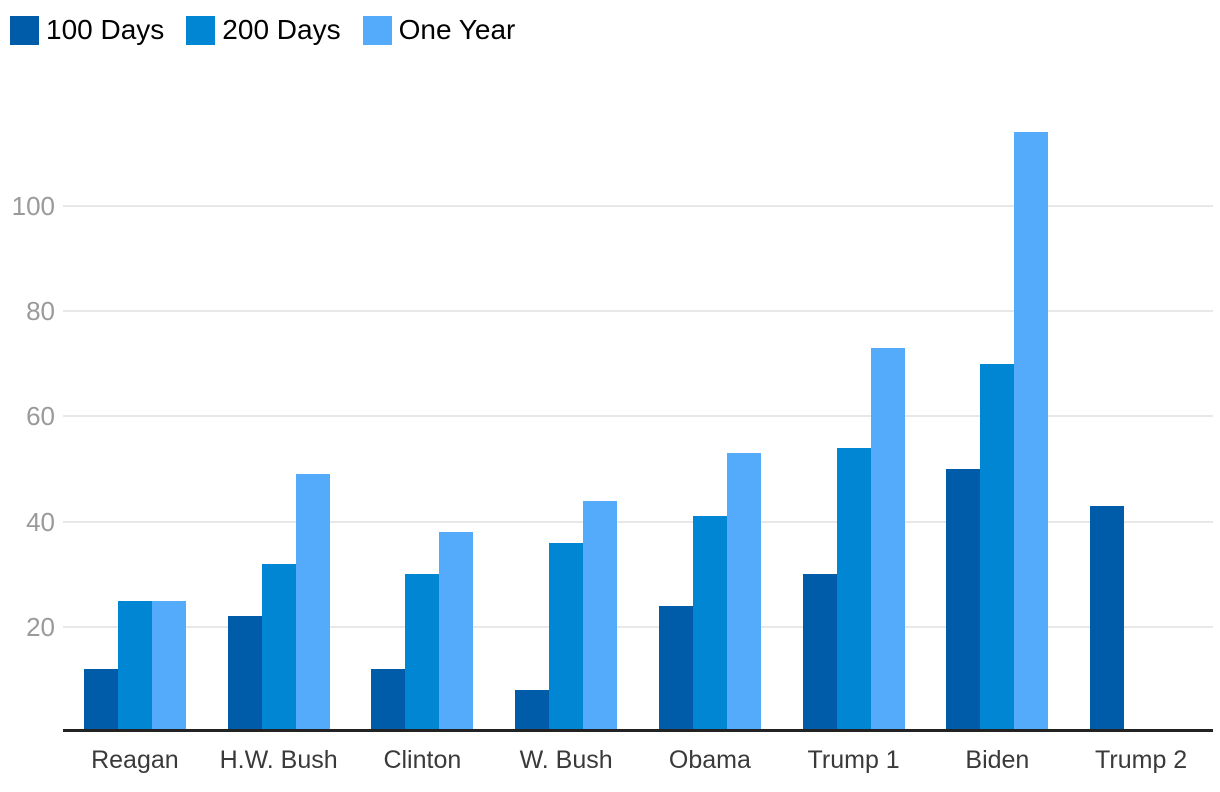  I want to click on bar-h-w-bush-200-days, so click(278, 647).